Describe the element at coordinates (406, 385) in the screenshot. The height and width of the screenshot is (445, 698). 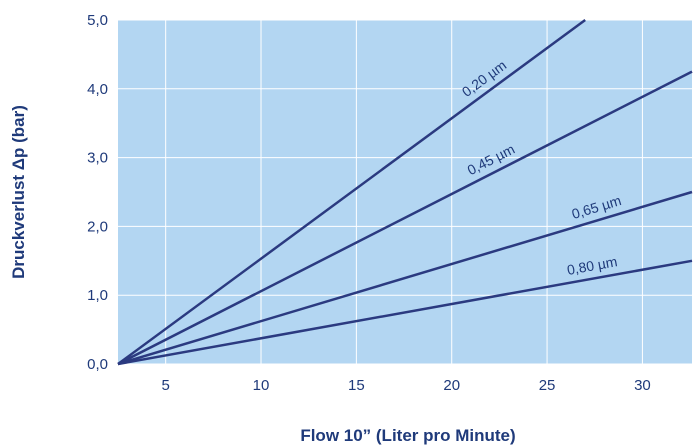
I see `x-tick-labels: 5 10 15 20 25 30` at that location.